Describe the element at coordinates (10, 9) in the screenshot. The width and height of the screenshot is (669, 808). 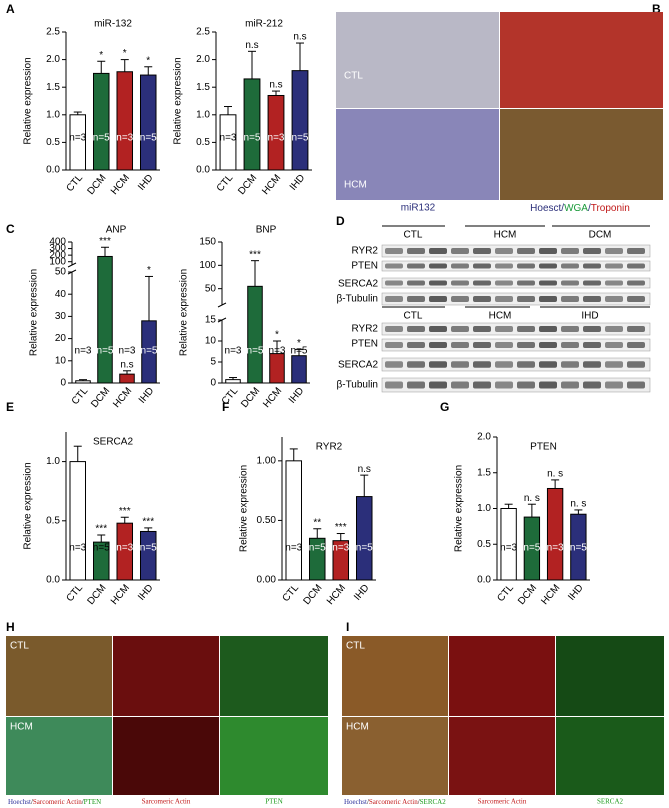
I see `panel-letter: A` at that location.